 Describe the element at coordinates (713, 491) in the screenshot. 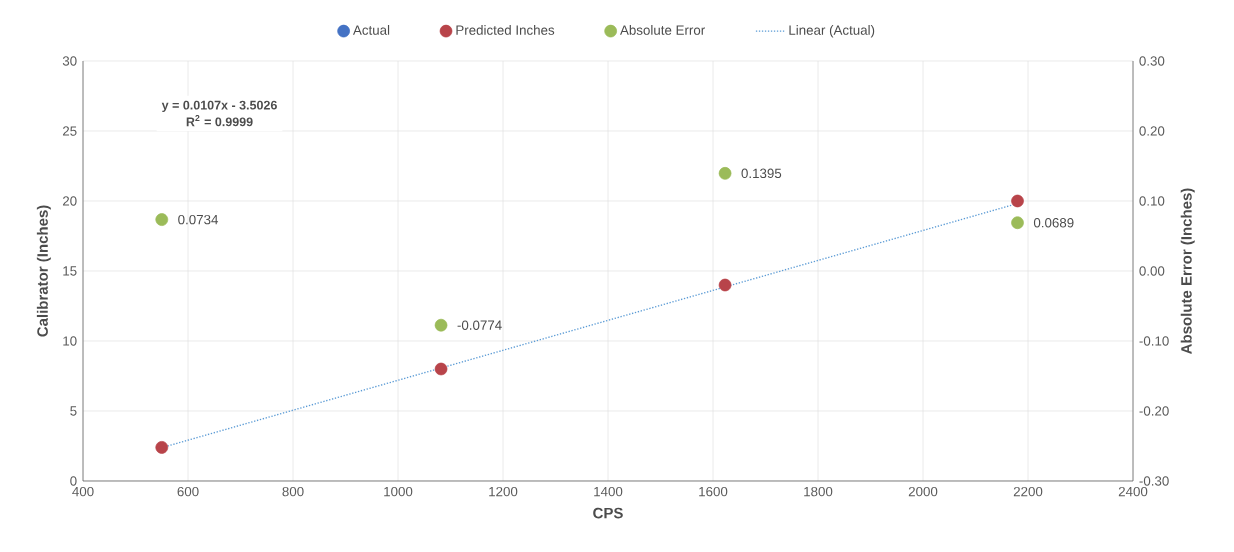

I see `x-tick-label: 1600` at that location.